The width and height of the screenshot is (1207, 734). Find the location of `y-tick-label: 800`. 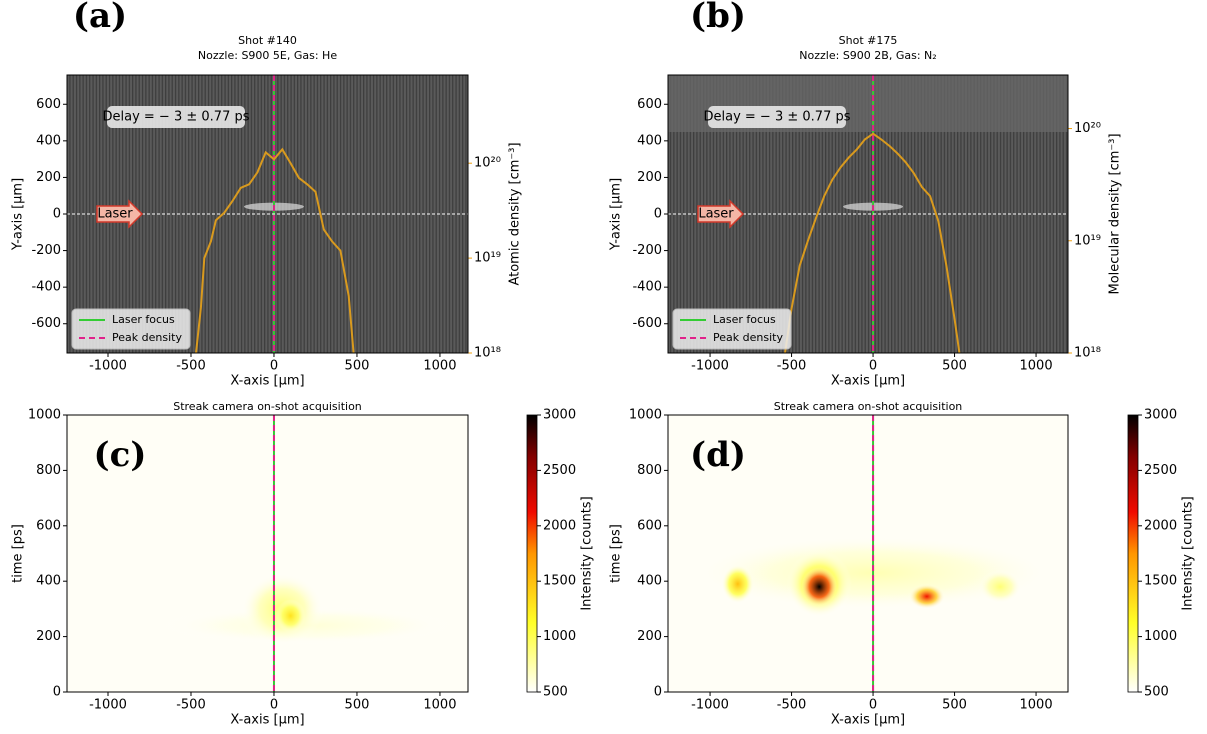

y-tick-label: 800 is located at coordinates (649, 470).